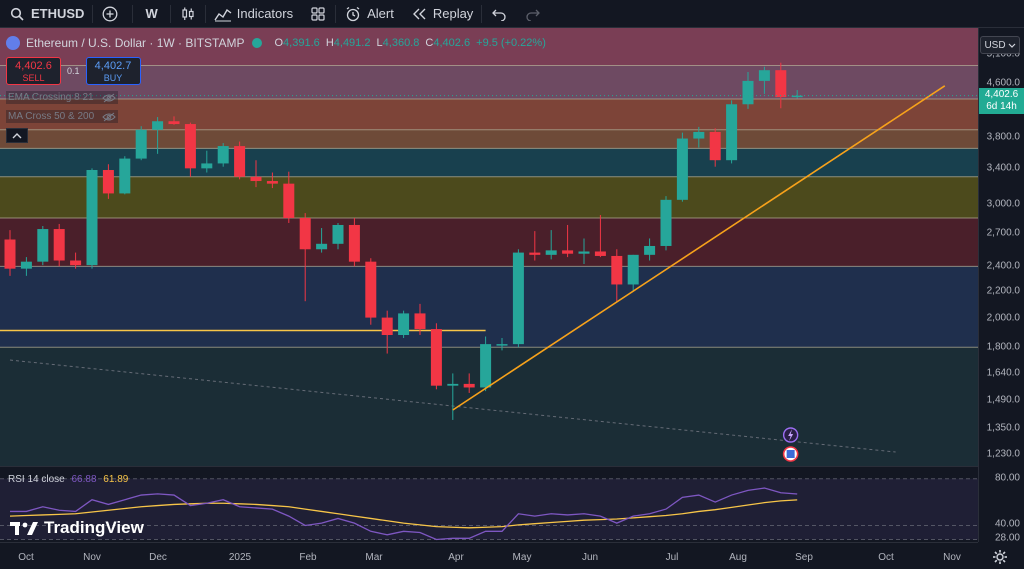 The image size is (1024, 569). Describe the element at coordinates (17, 135) in the screenshot. I see `collapse-legend-button` at that location.